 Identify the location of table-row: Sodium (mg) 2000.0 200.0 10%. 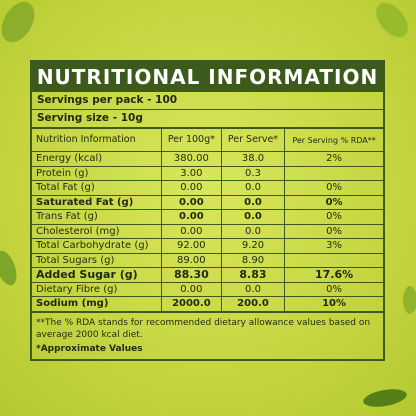
(207, 304).